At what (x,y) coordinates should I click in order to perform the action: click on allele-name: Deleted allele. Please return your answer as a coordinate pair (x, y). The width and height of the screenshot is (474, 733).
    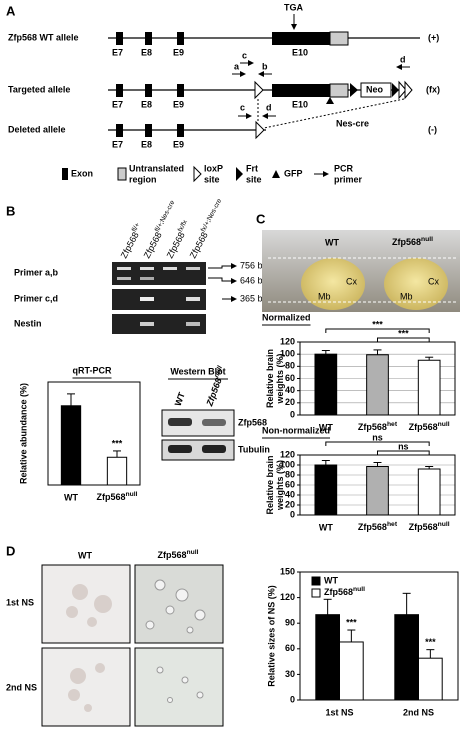
    Looking at the image, I should click on (37, 129).